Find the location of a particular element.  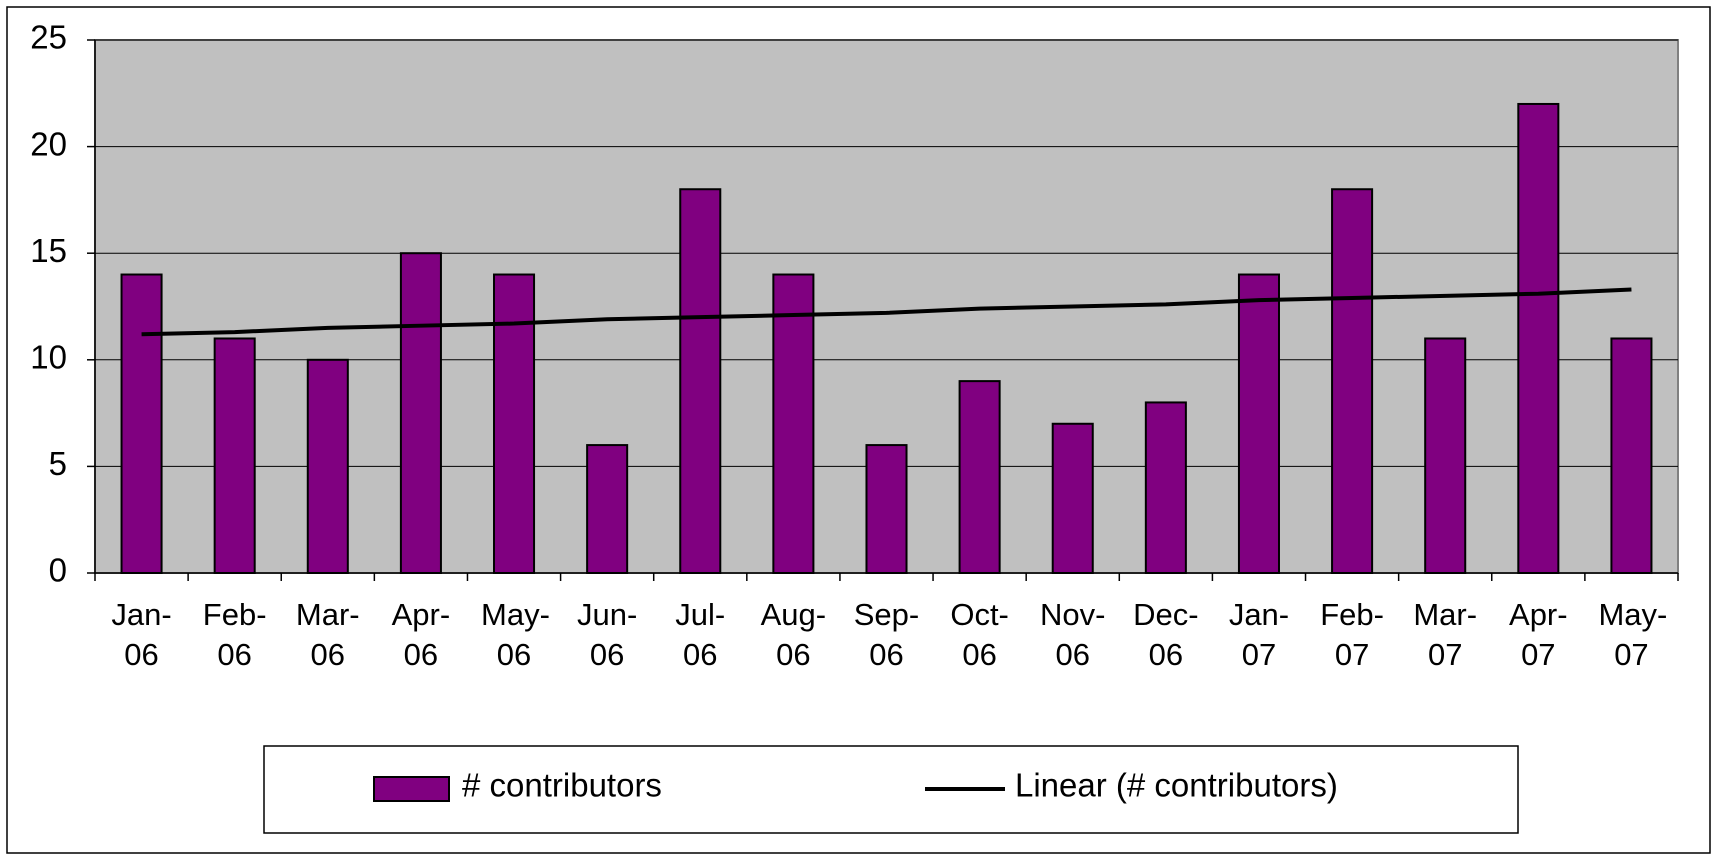

x-tick-label: Nov-06 is located at coordinates (1073, 634).